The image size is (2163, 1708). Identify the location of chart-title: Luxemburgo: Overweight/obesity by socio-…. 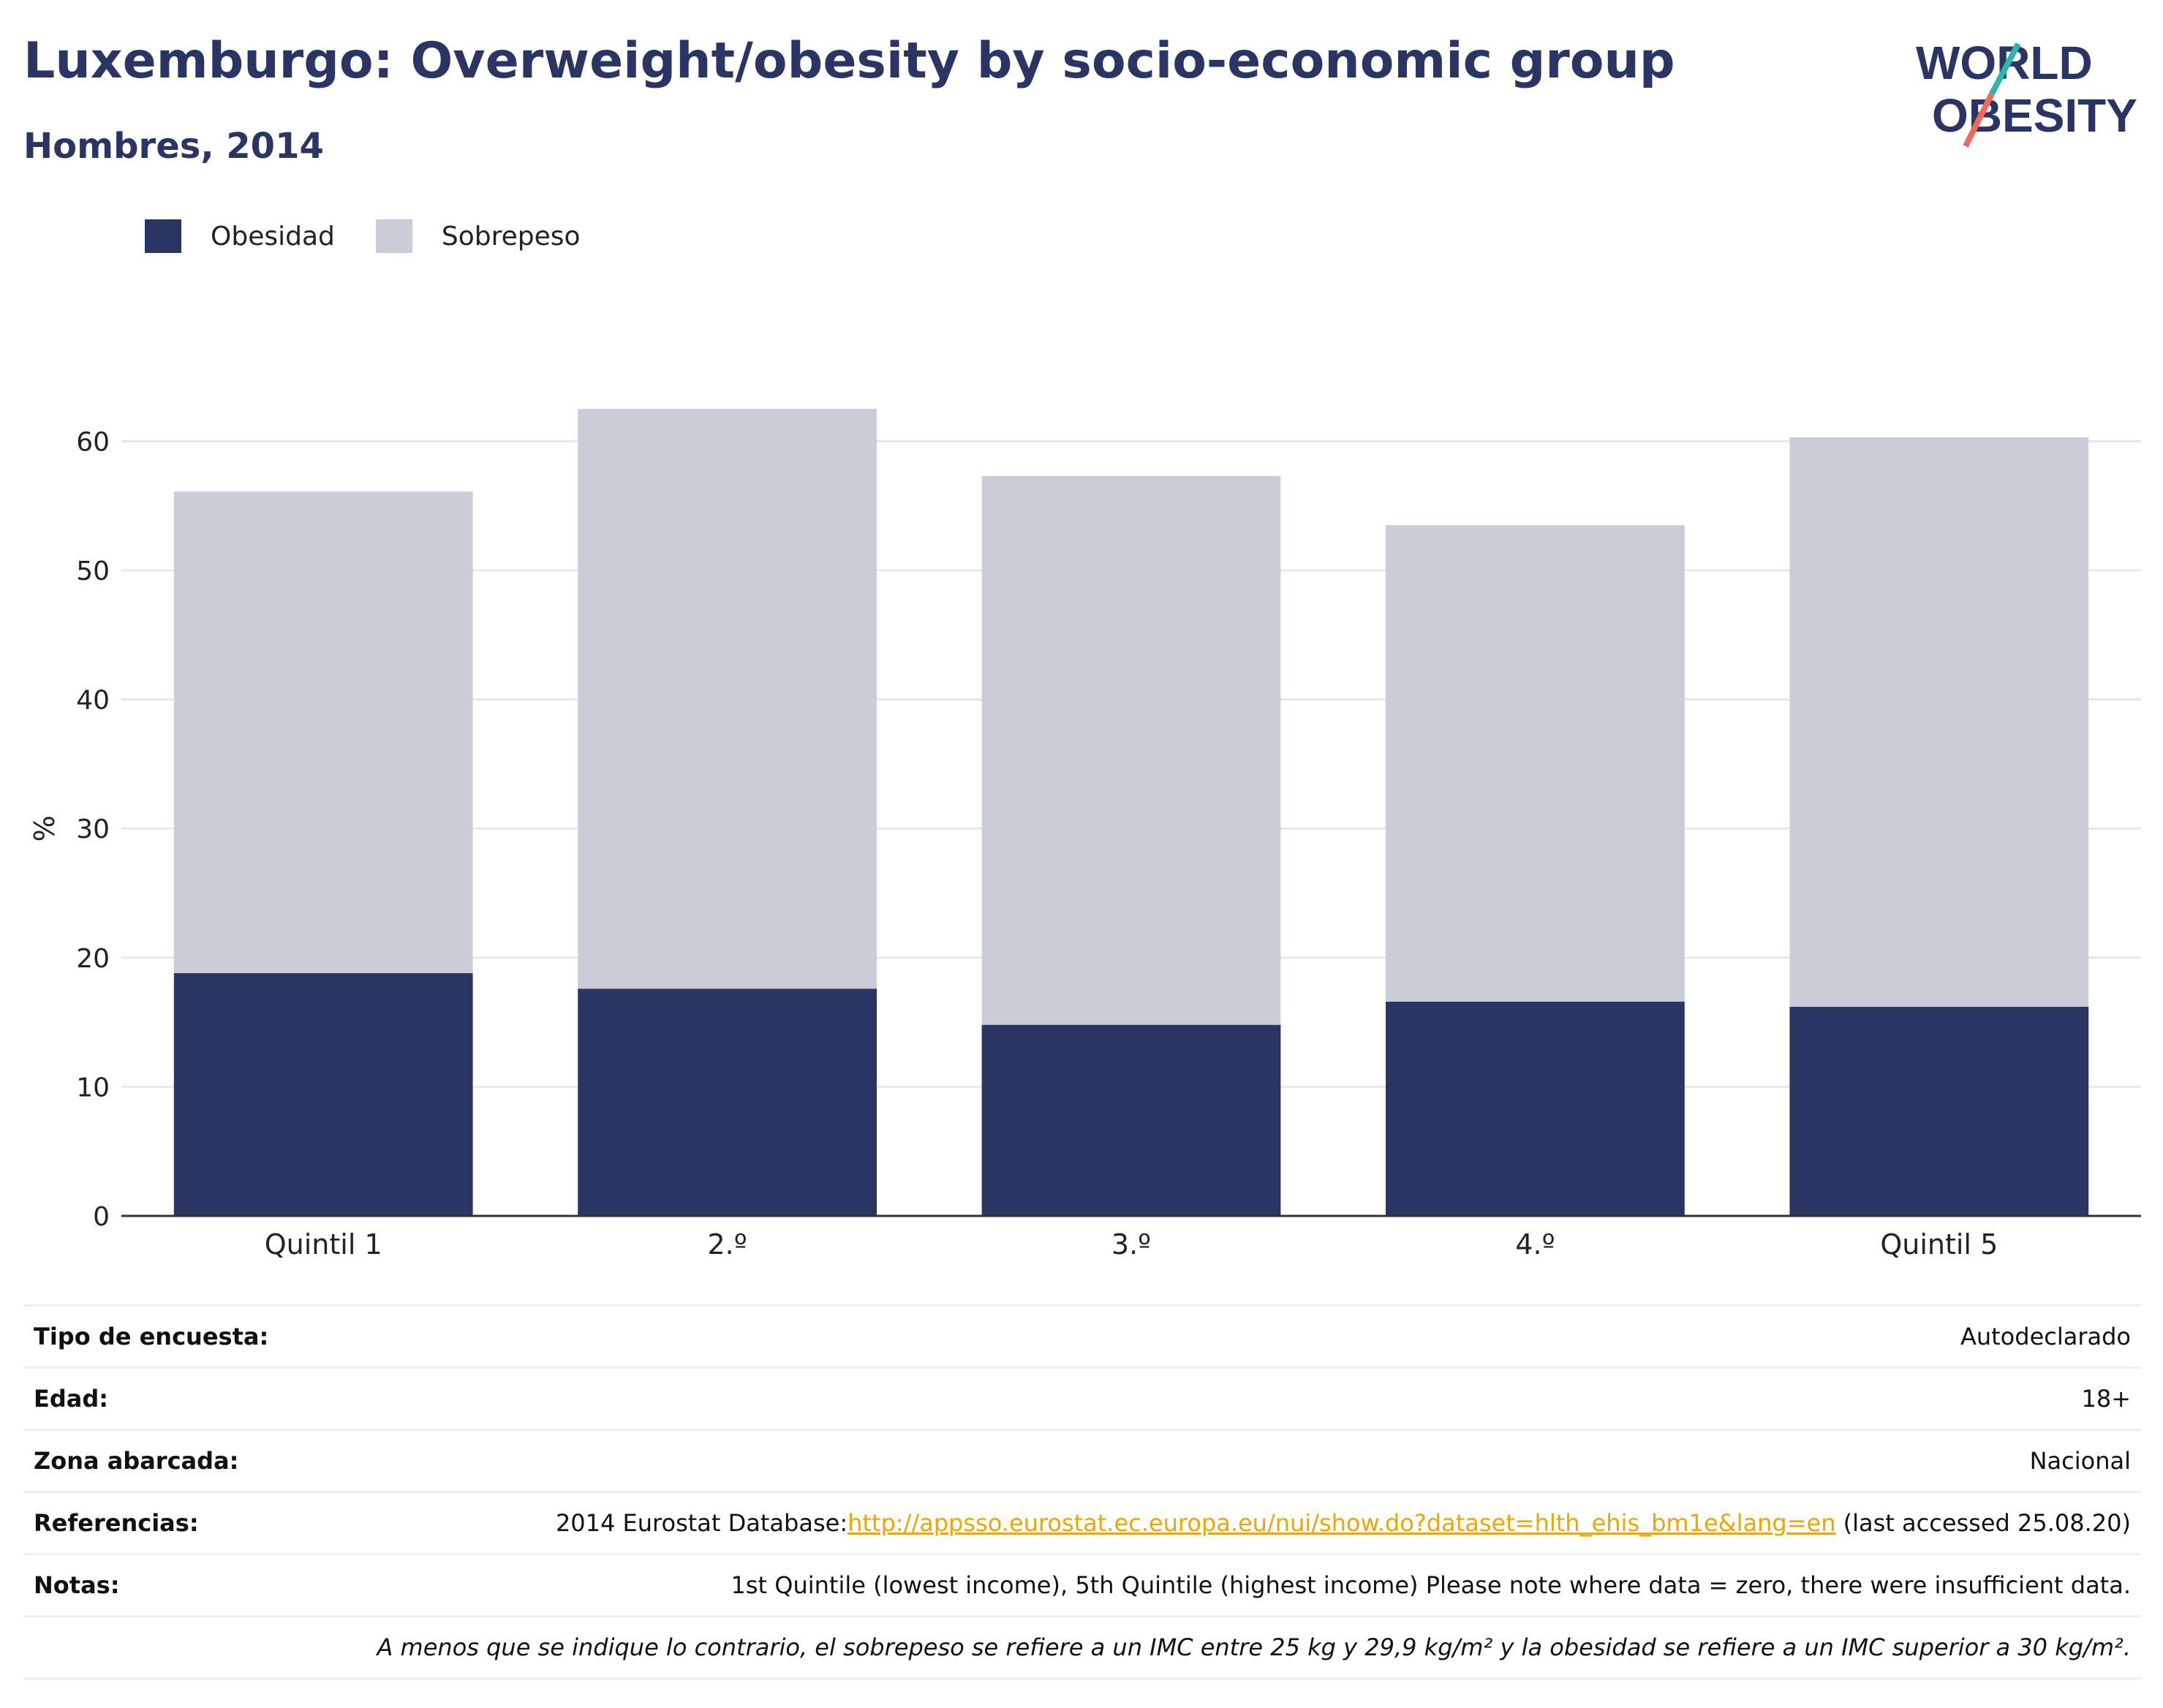
(849, 61).